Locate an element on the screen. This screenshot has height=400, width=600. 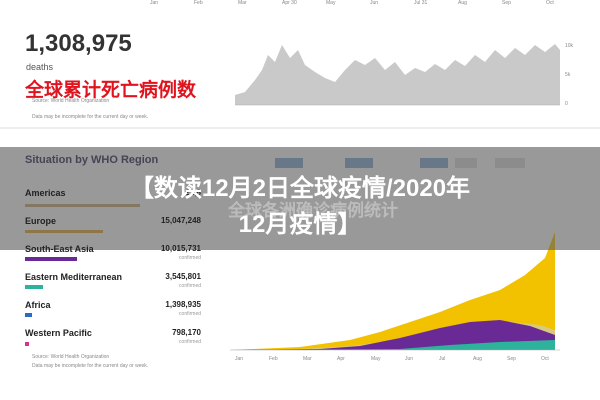
area-sea is located at coordinates (392, 335).